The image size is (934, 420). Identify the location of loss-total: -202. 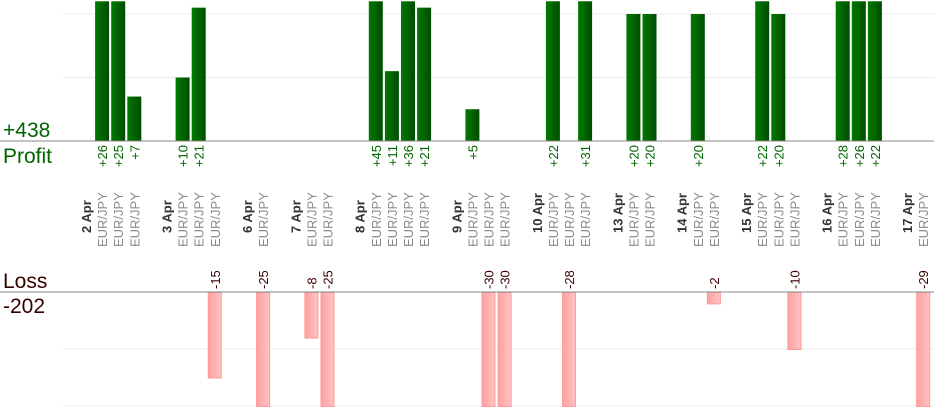
(24, 306).